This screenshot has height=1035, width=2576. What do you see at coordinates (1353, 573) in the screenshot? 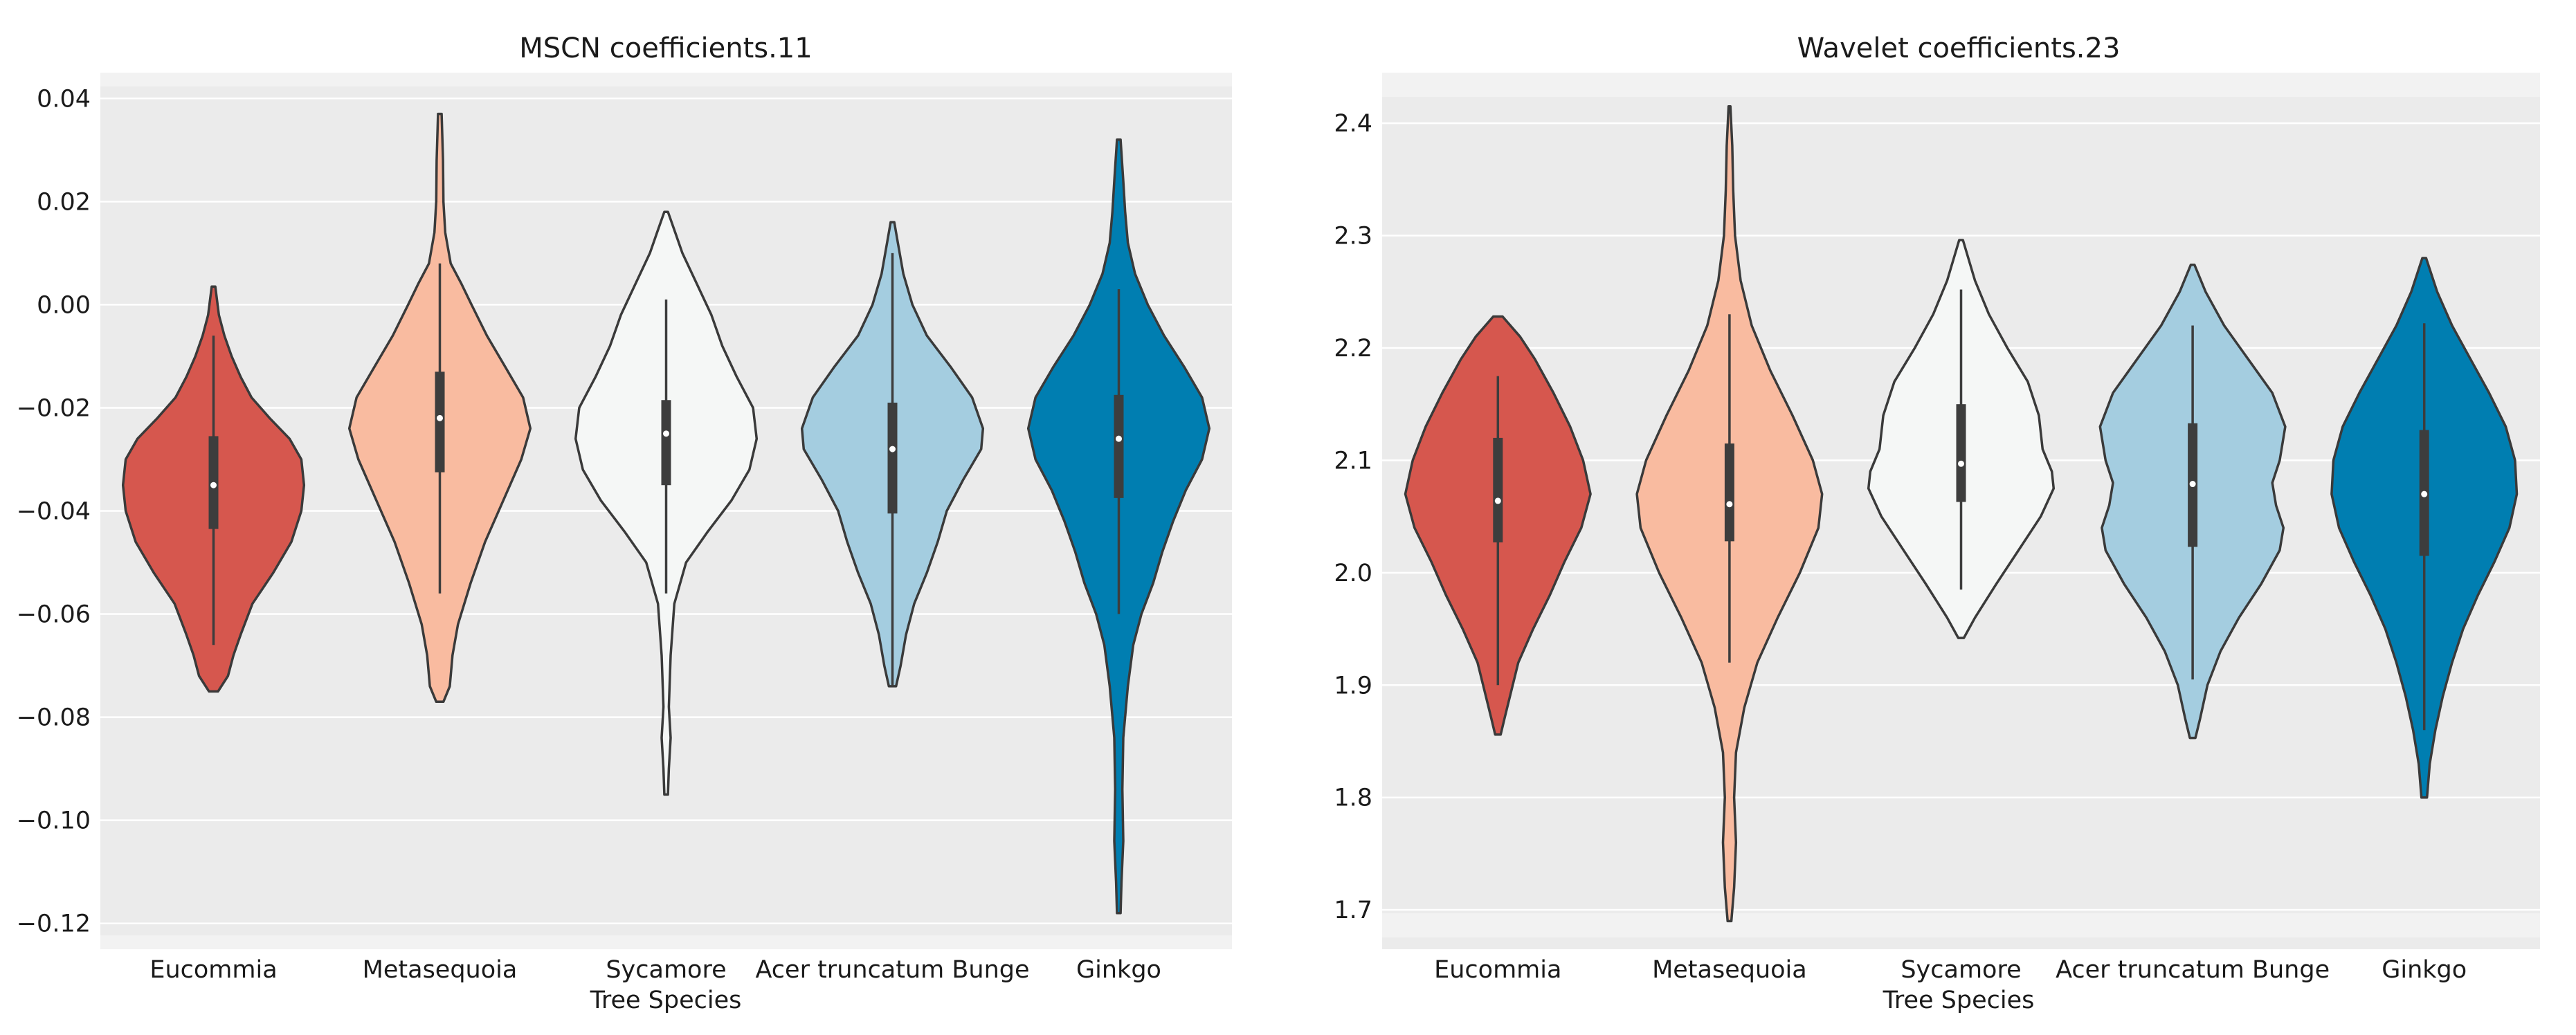
I see `y-tick-label: 2.0` at bounding box center [1353, 573].